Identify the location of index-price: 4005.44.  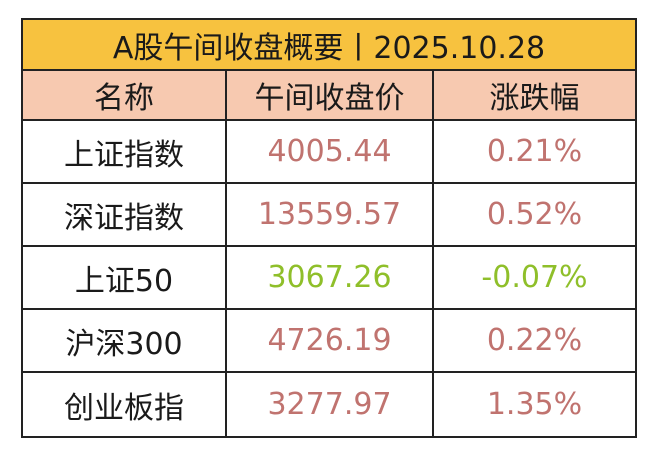
(330, 151).